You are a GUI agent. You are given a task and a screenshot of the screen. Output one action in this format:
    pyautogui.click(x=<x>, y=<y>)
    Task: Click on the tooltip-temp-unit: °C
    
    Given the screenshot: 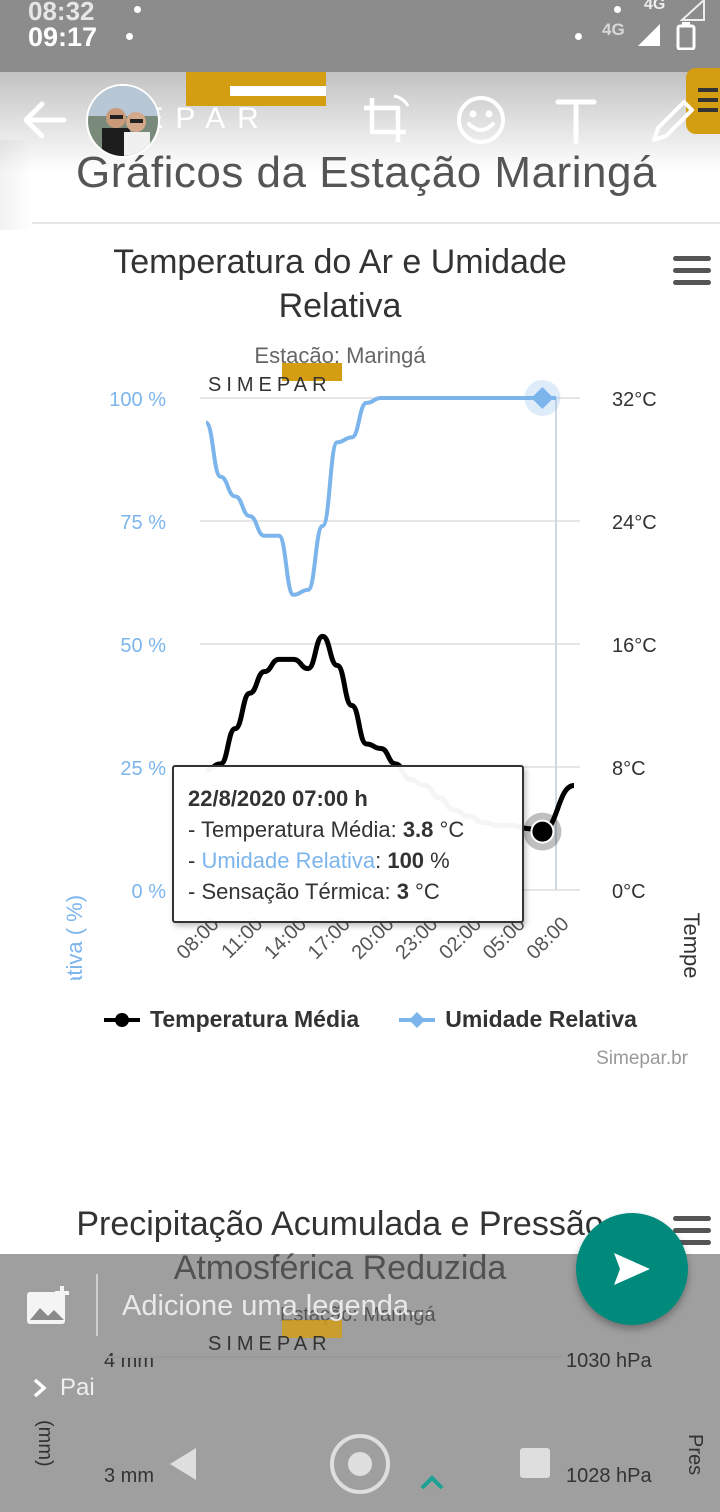 What is the action you would take?
    pyautogui.click(x=449, y=829)
    